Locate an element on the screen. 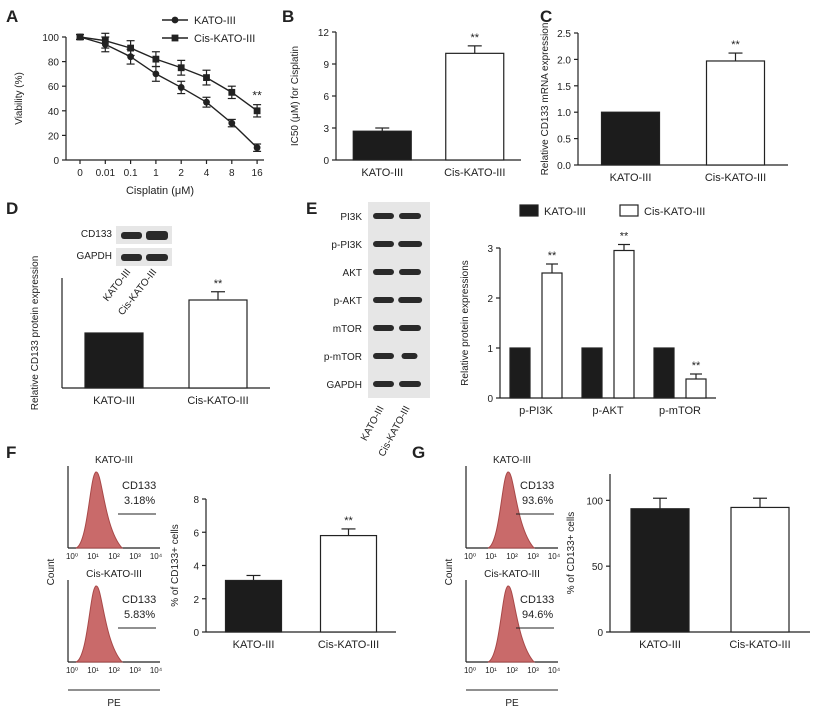  y-tick-label: 6 is located at coordinates (326, 97).